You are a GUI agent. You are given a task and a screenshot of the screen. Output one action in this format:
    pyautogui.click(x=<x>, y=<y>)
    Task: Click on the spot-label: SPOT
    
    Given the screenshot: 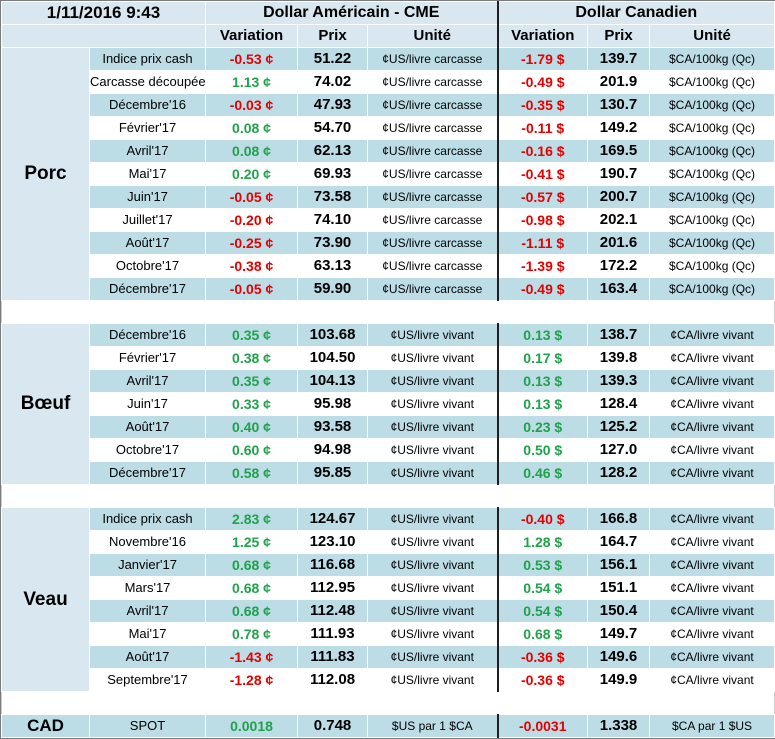 What is the action you would take?
    pyautogui.click(x=147, y=726)
    